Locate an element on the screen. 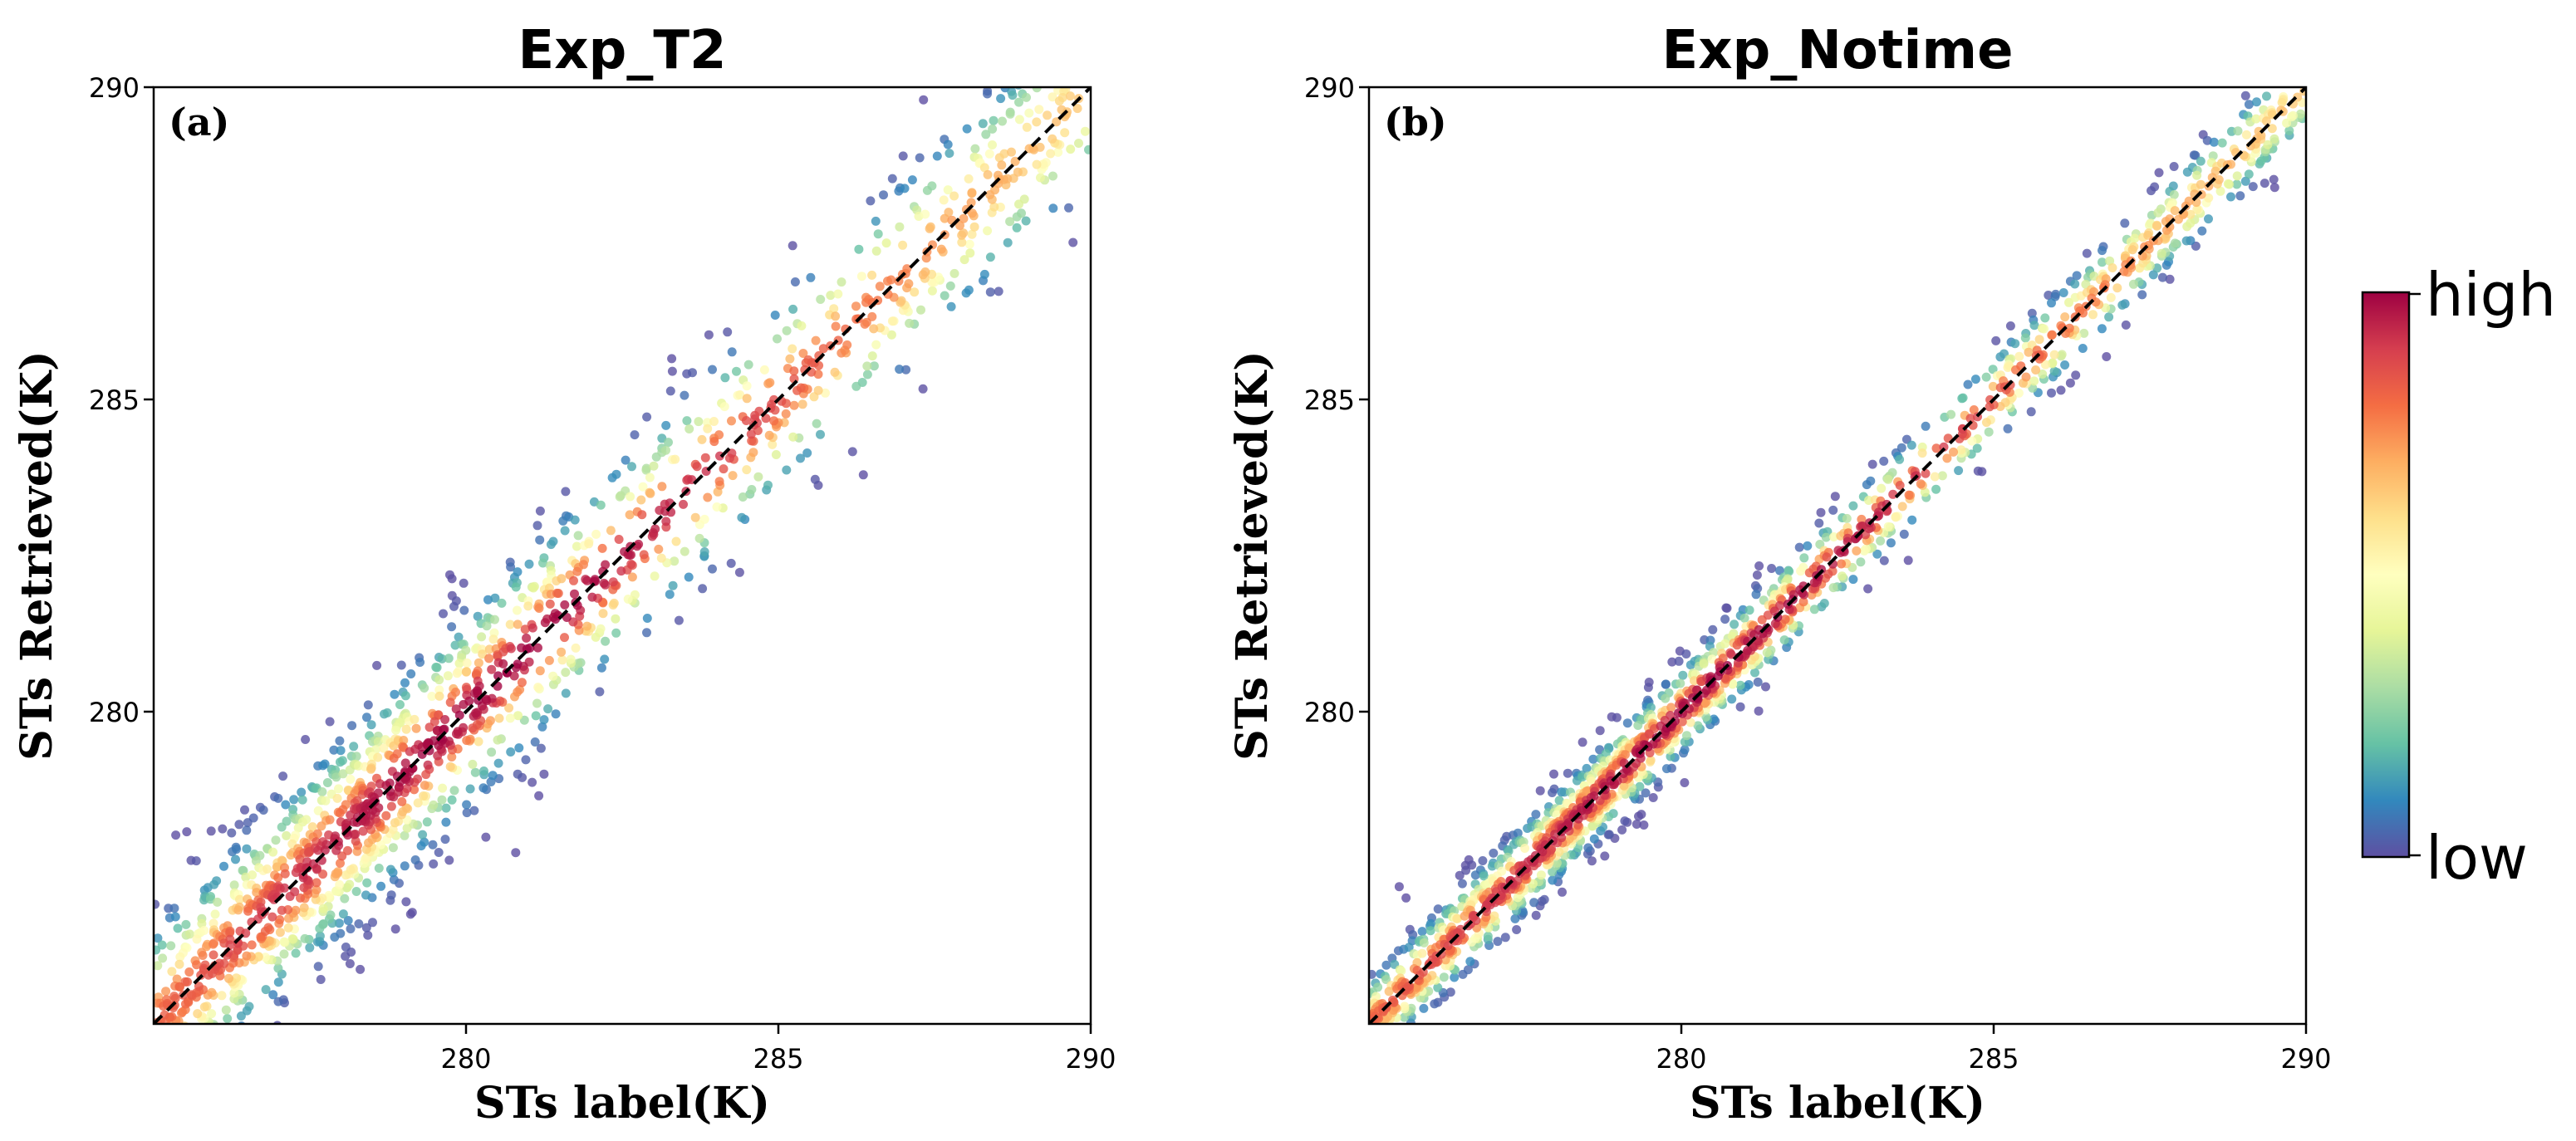  panel-label: (b) is located at coordinates (1415, 122).